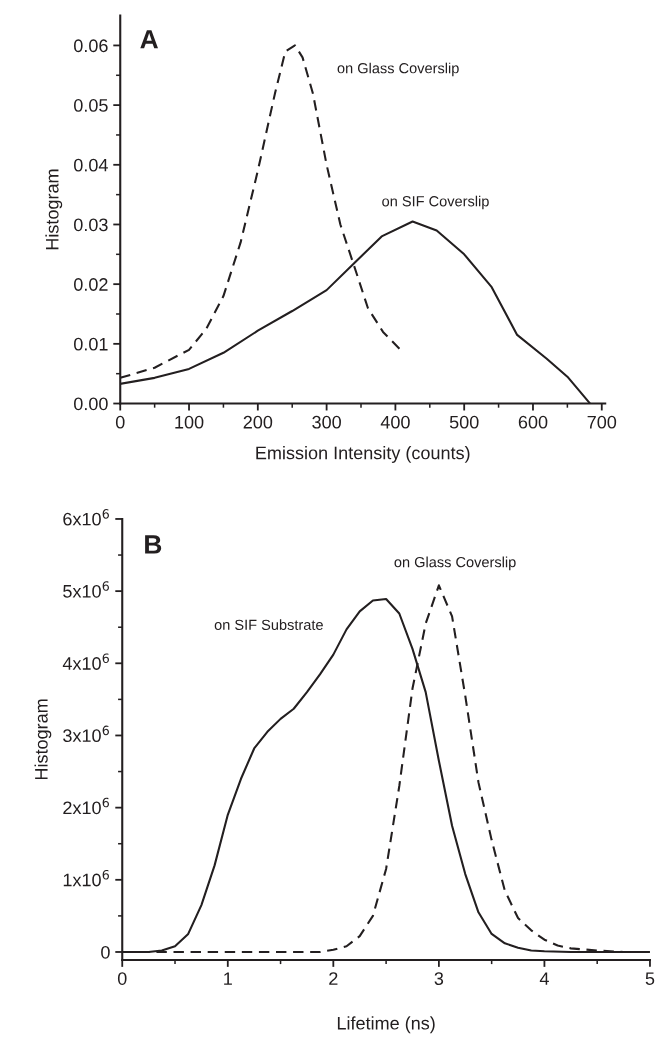 The image size is (668, 1040). What do you see at coordinates (650, 978) in the screenshot?
I see `x-tick-label: 5` at bounding box center [650, 978].